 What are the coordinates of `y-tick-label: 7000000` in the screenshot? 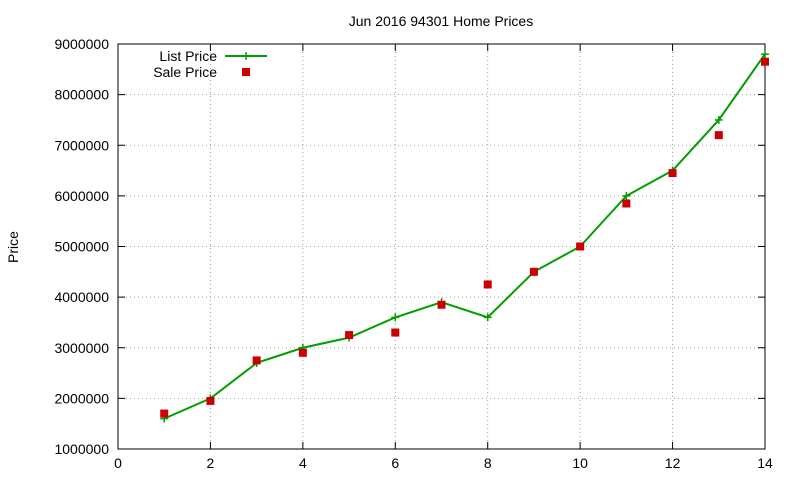 It's located at (81, 145).